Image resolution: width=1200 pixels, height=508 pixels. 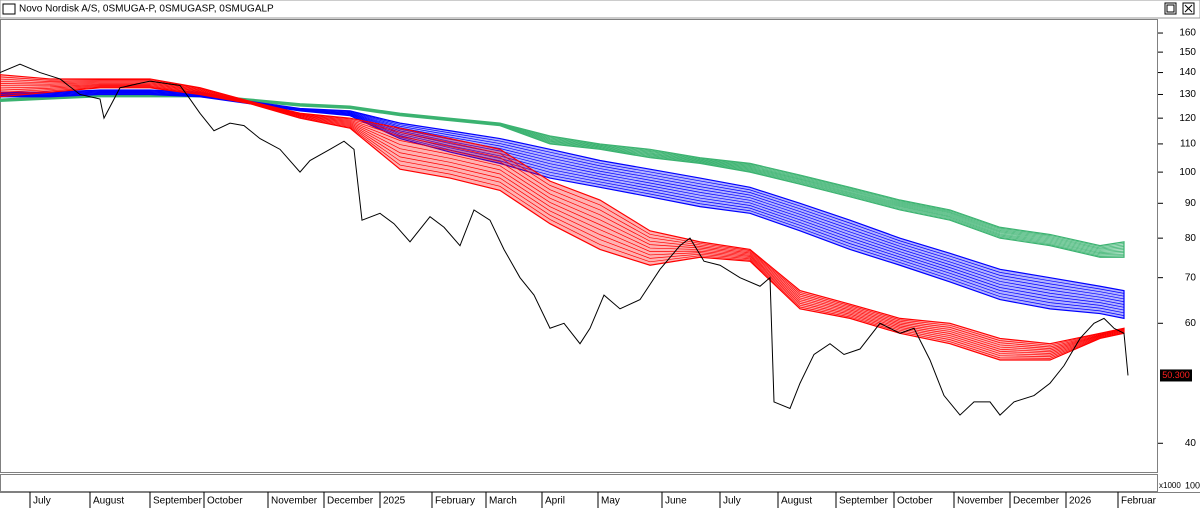 What do you see at coordinates (1187, 33) in the screenshot?
I see `y-tick-label: 160` at bounding box center [1187, 33].